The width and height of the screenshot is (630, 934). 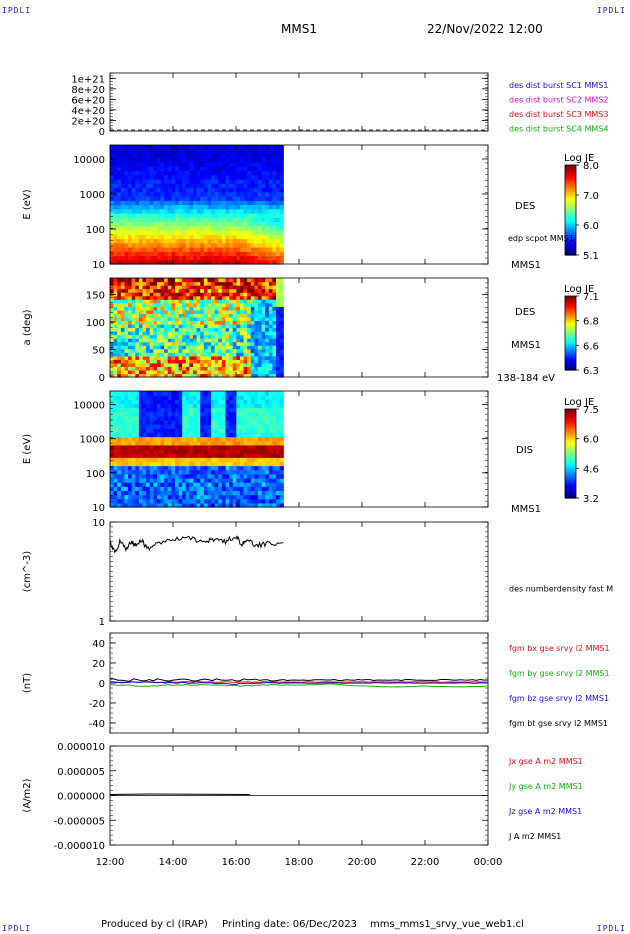 I want to click on y-tick-label: -20, so click(x=97, y=704).